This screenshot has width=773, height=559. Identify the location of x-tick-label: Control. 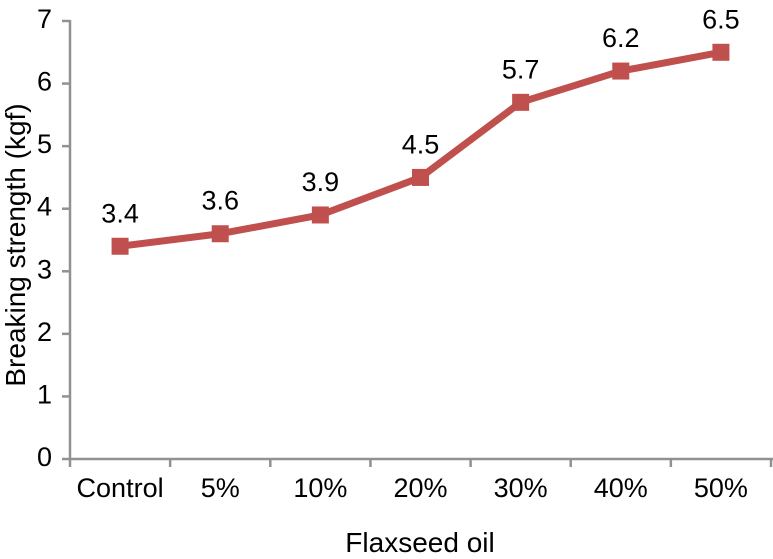
(120, 488).